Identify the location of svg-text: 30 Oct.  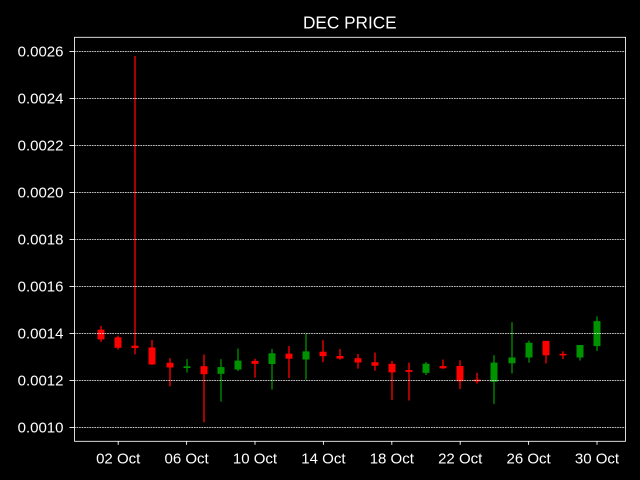
(597, 458).